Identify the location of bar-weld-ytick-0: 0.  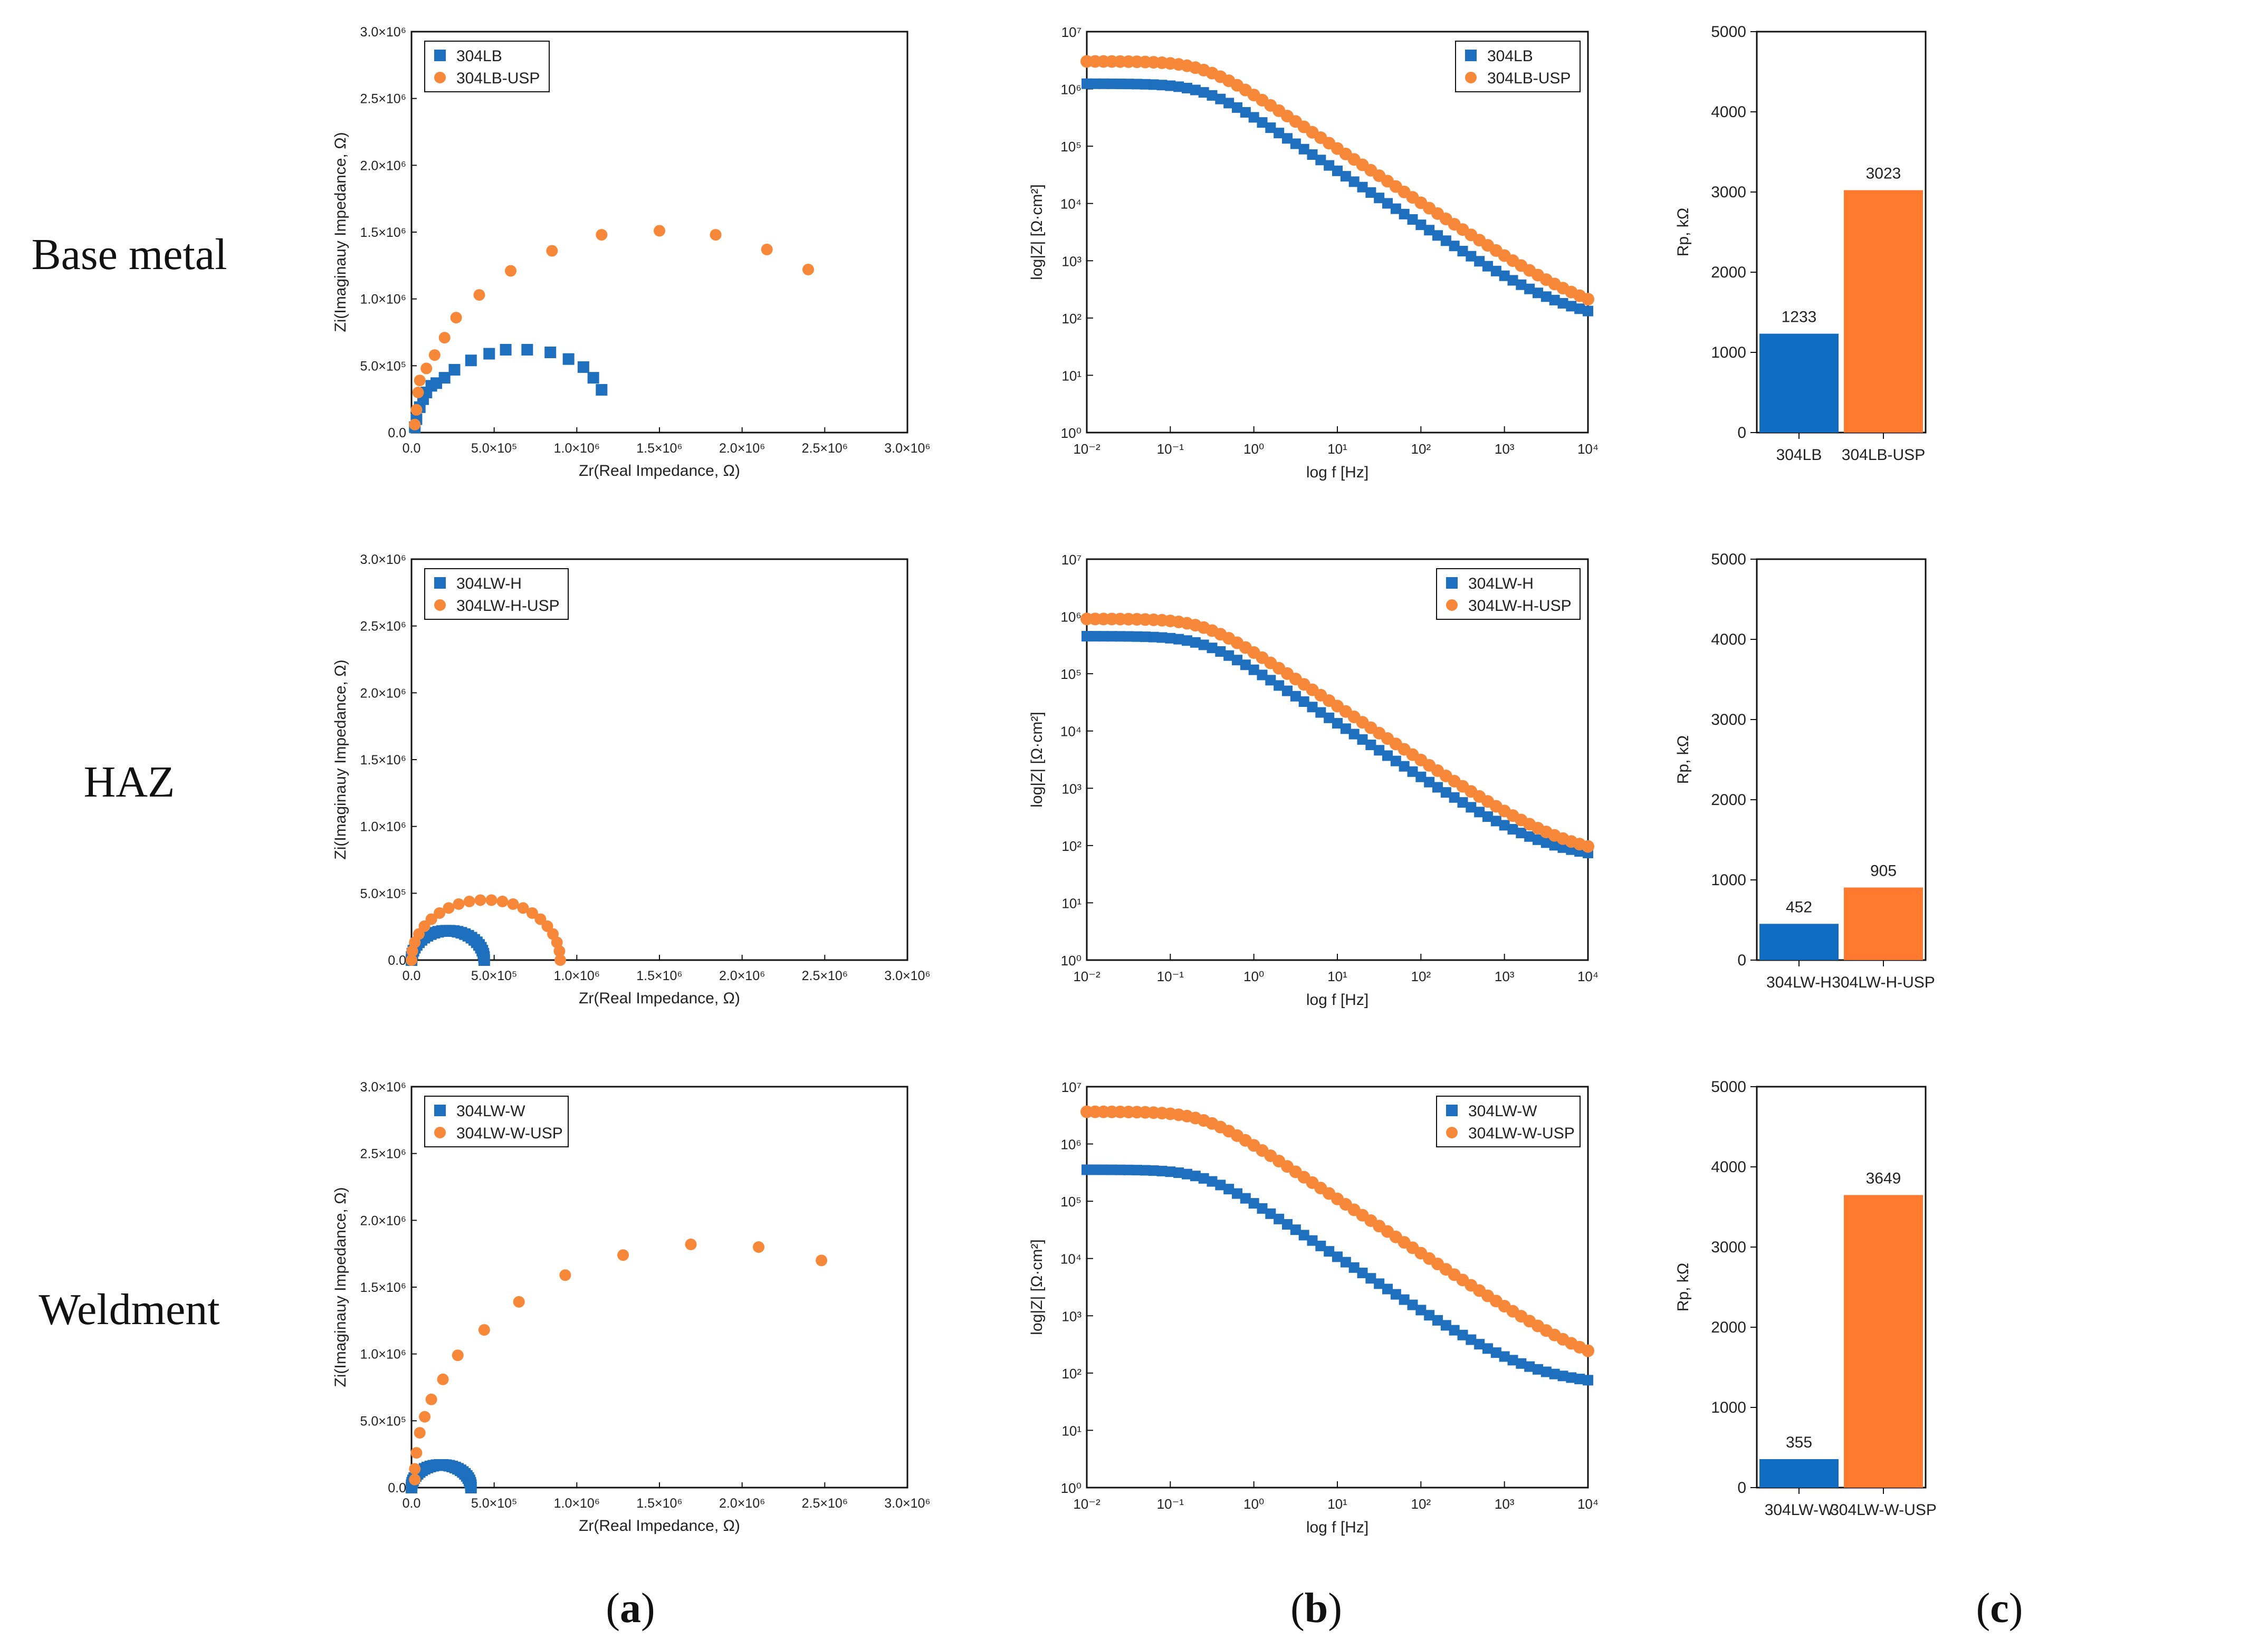
(1742, 1488).